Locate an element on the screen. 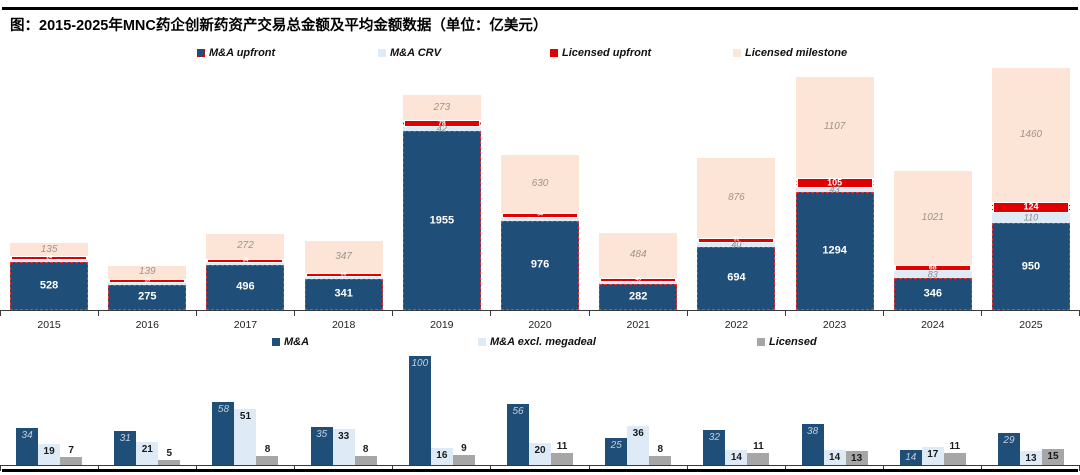 Image resolution: width=1080 pixels, height=475 pixels. value-label: 40 is located at coordinates (736, 244).